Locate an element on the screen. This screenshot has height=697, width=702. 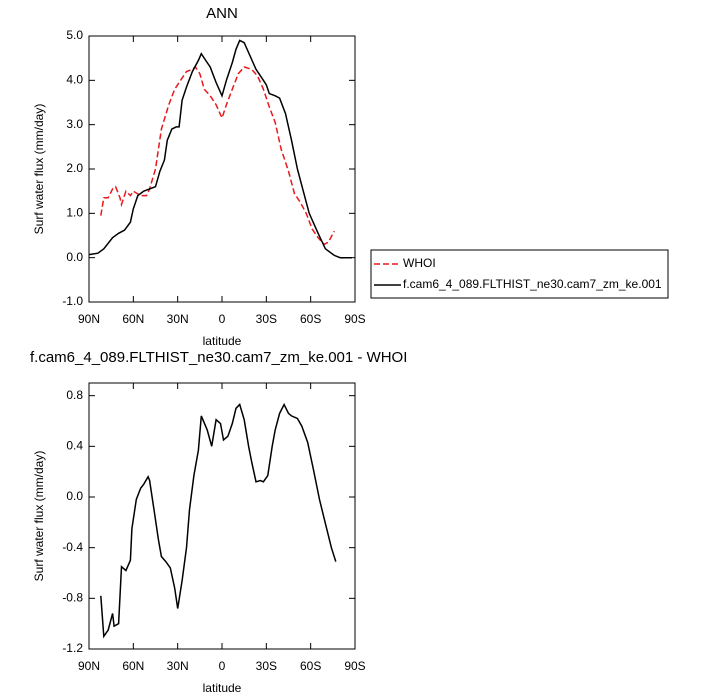
y-tick-label: 3.0 is located at coordinates (74, 124).